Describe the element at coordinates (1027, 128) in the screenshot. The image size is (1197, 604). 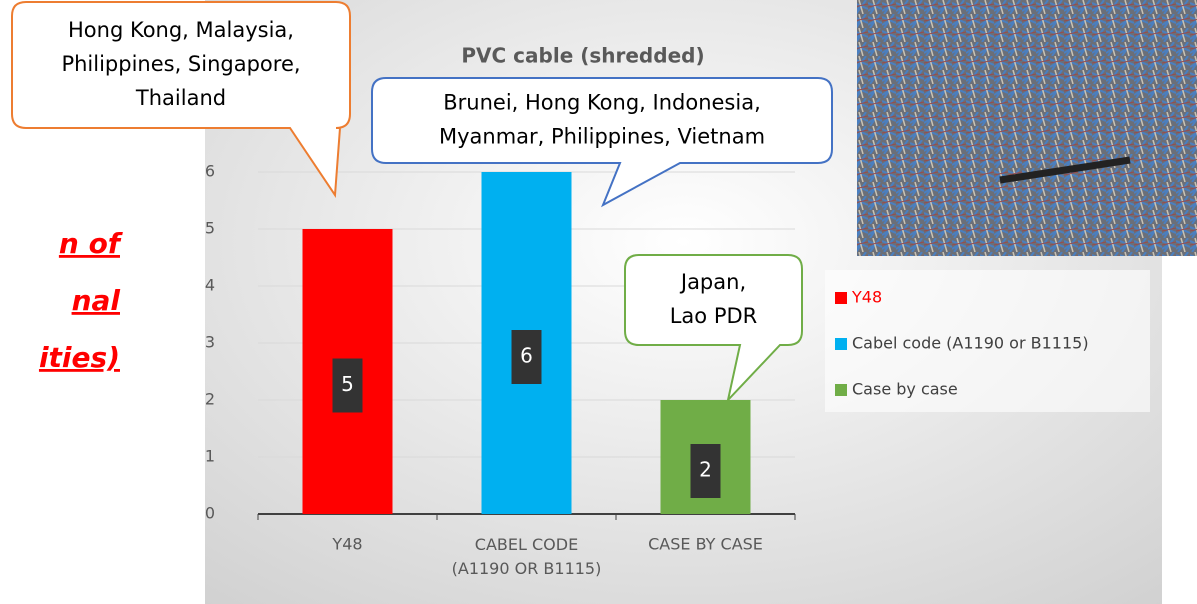
I see `cable-photo` at that location.